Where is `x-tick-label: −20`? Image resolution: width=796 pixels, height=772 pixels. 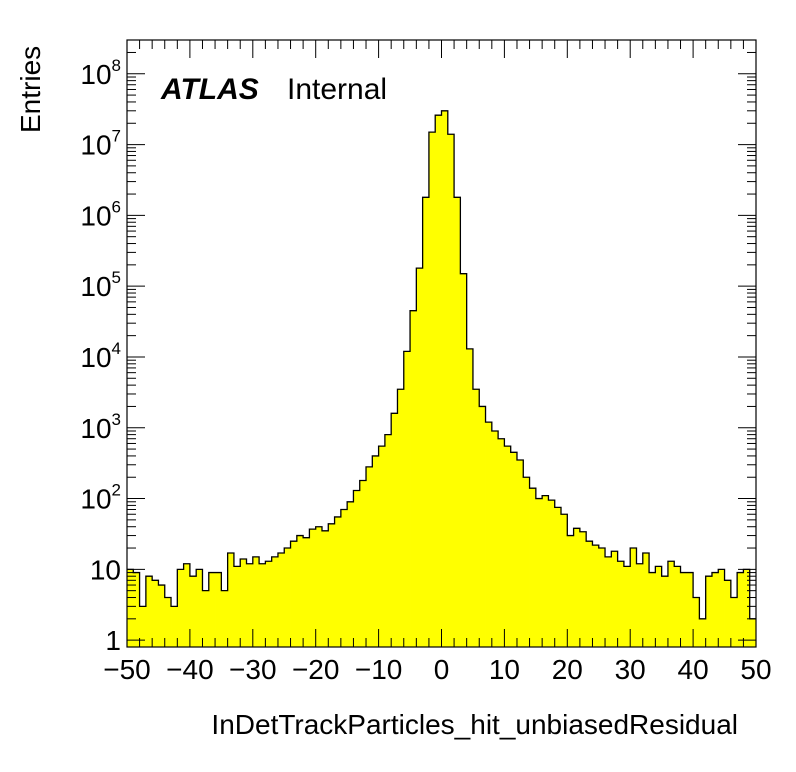 x-tick-label: −20 is located at coordinates (316, 669).